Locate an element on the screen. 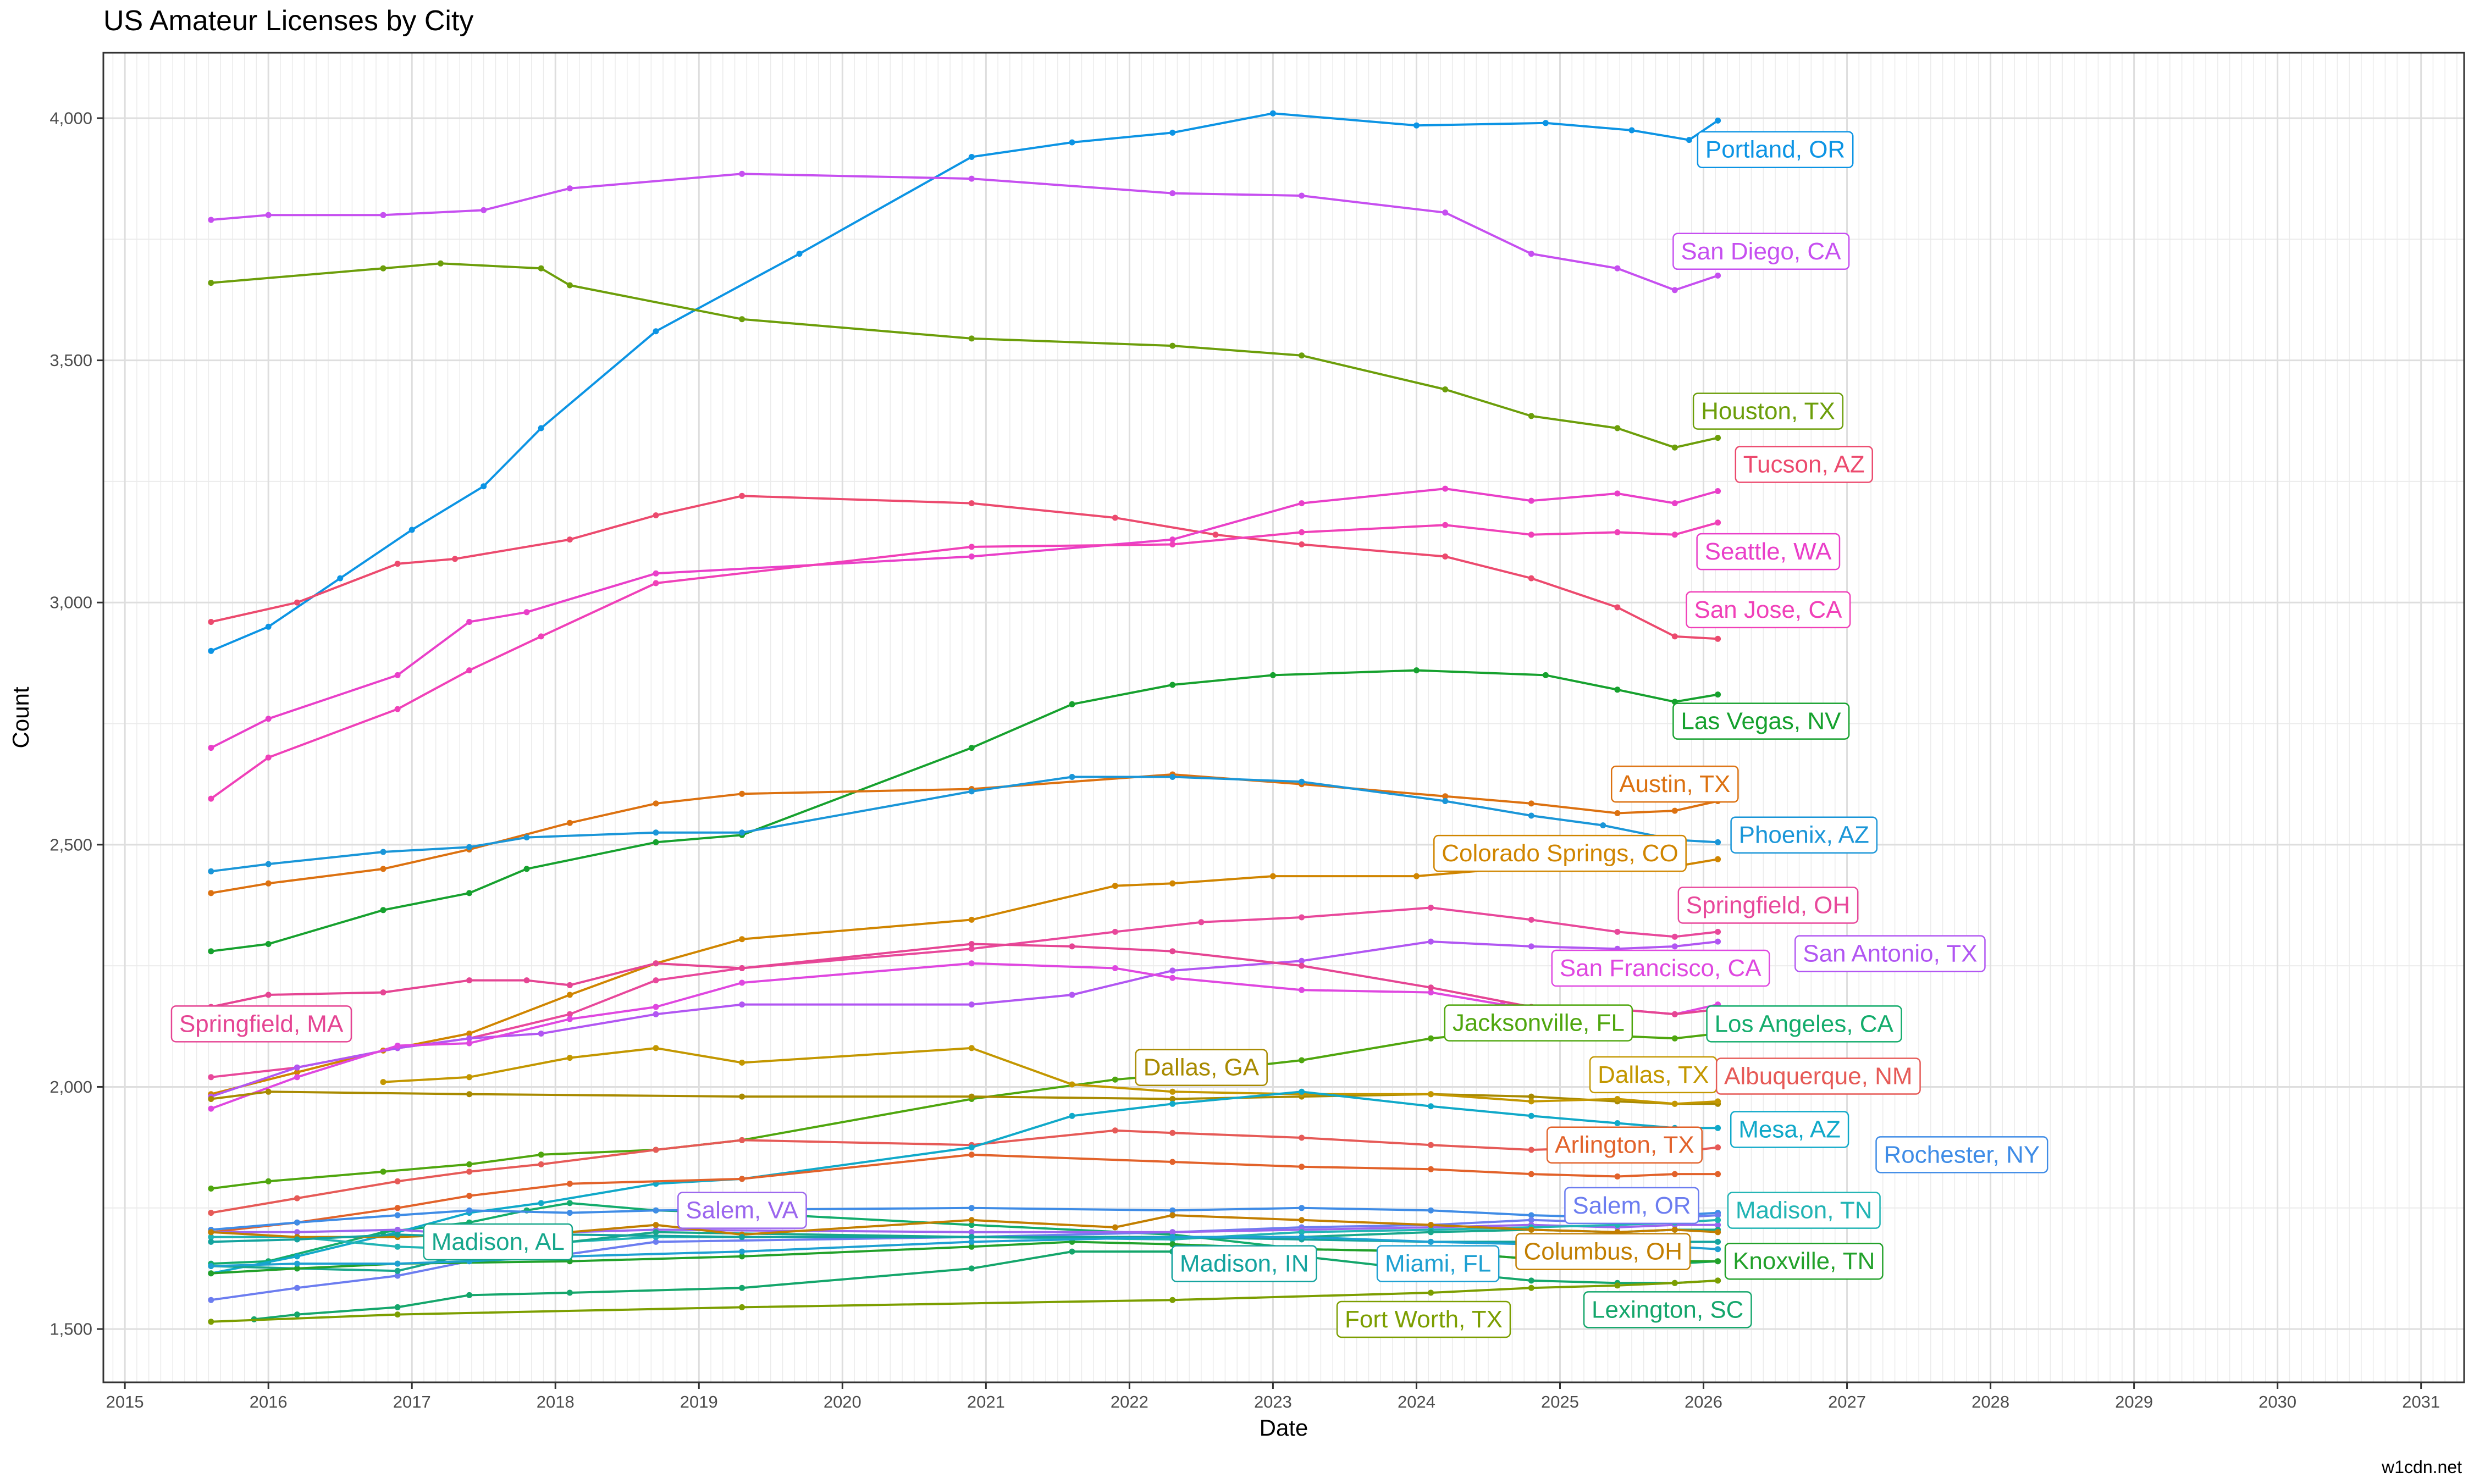 Image resolution: width=2474 pixels, height=1484 pixels. series-label-text: Mesa, AZ is located at coordinates (1790, 1129).